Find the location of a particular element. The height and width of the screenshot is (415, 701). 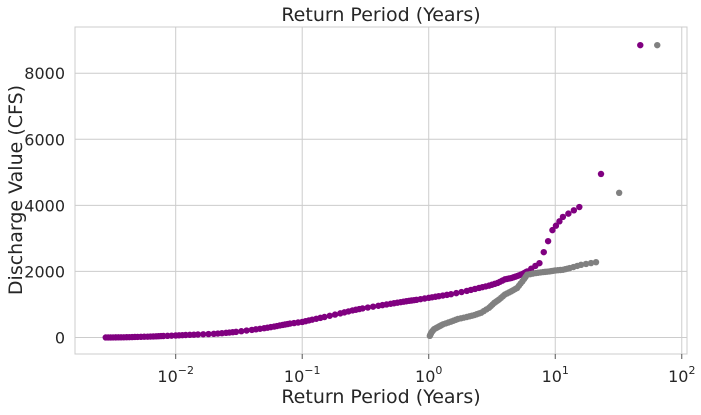

y-tick-label: 2000 is located at coordinates (44, 271).